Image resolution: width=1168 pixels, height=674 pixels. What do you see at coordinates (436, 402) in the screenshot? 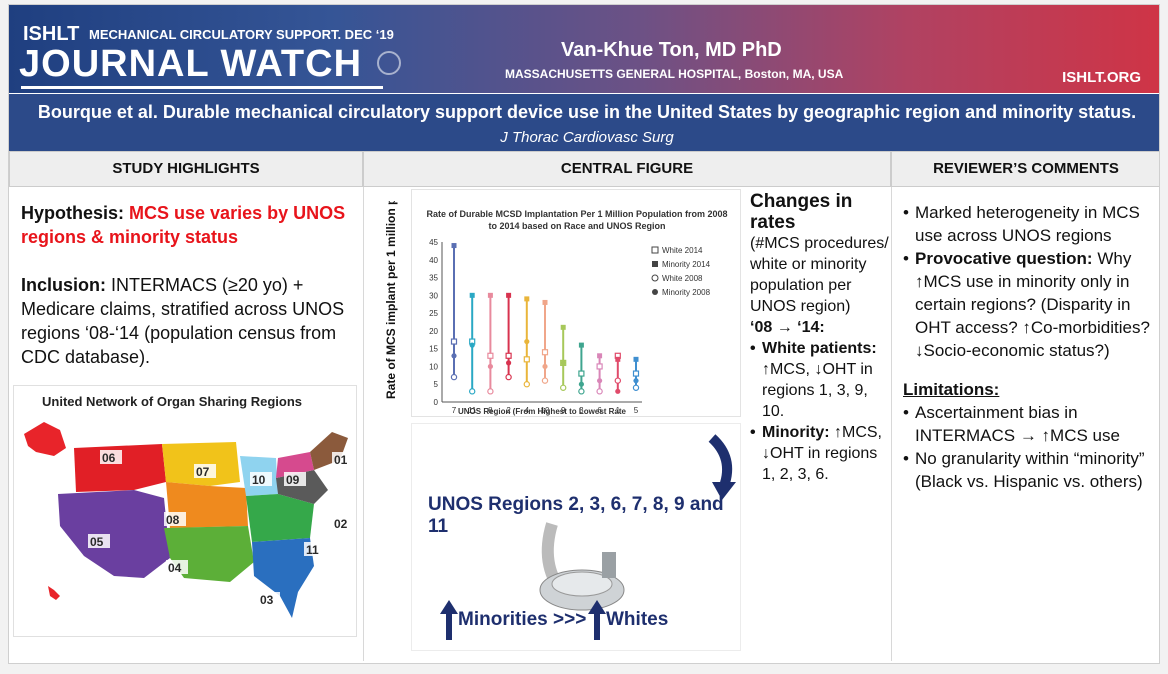
I see `y-tick-label: 0` at bounding box center [436, 402].